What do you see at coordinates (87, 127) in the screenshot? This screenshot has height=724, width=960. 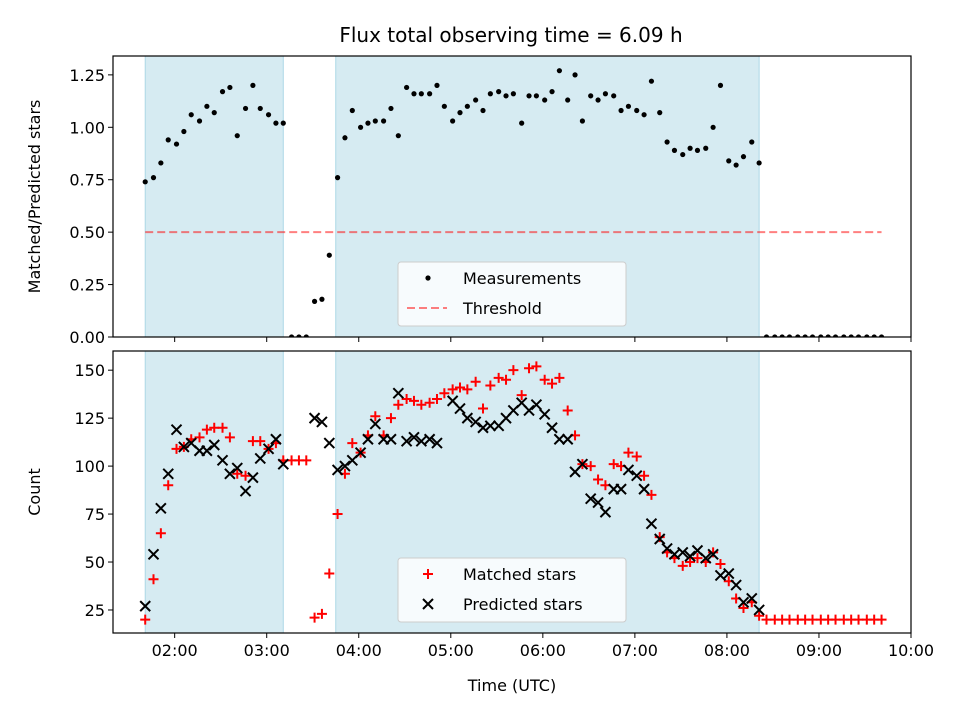 I see `y-tick-label: 1.00` at bounding box center [87, 127].